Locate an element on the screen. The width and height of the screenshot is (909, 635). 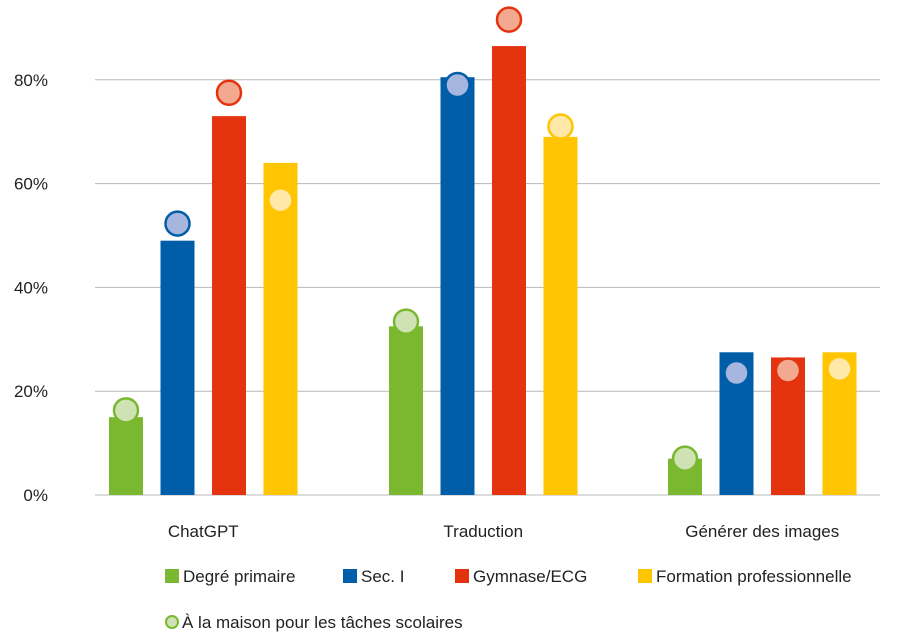
y-tick-label: 40% is located at coordinates (31, 287).